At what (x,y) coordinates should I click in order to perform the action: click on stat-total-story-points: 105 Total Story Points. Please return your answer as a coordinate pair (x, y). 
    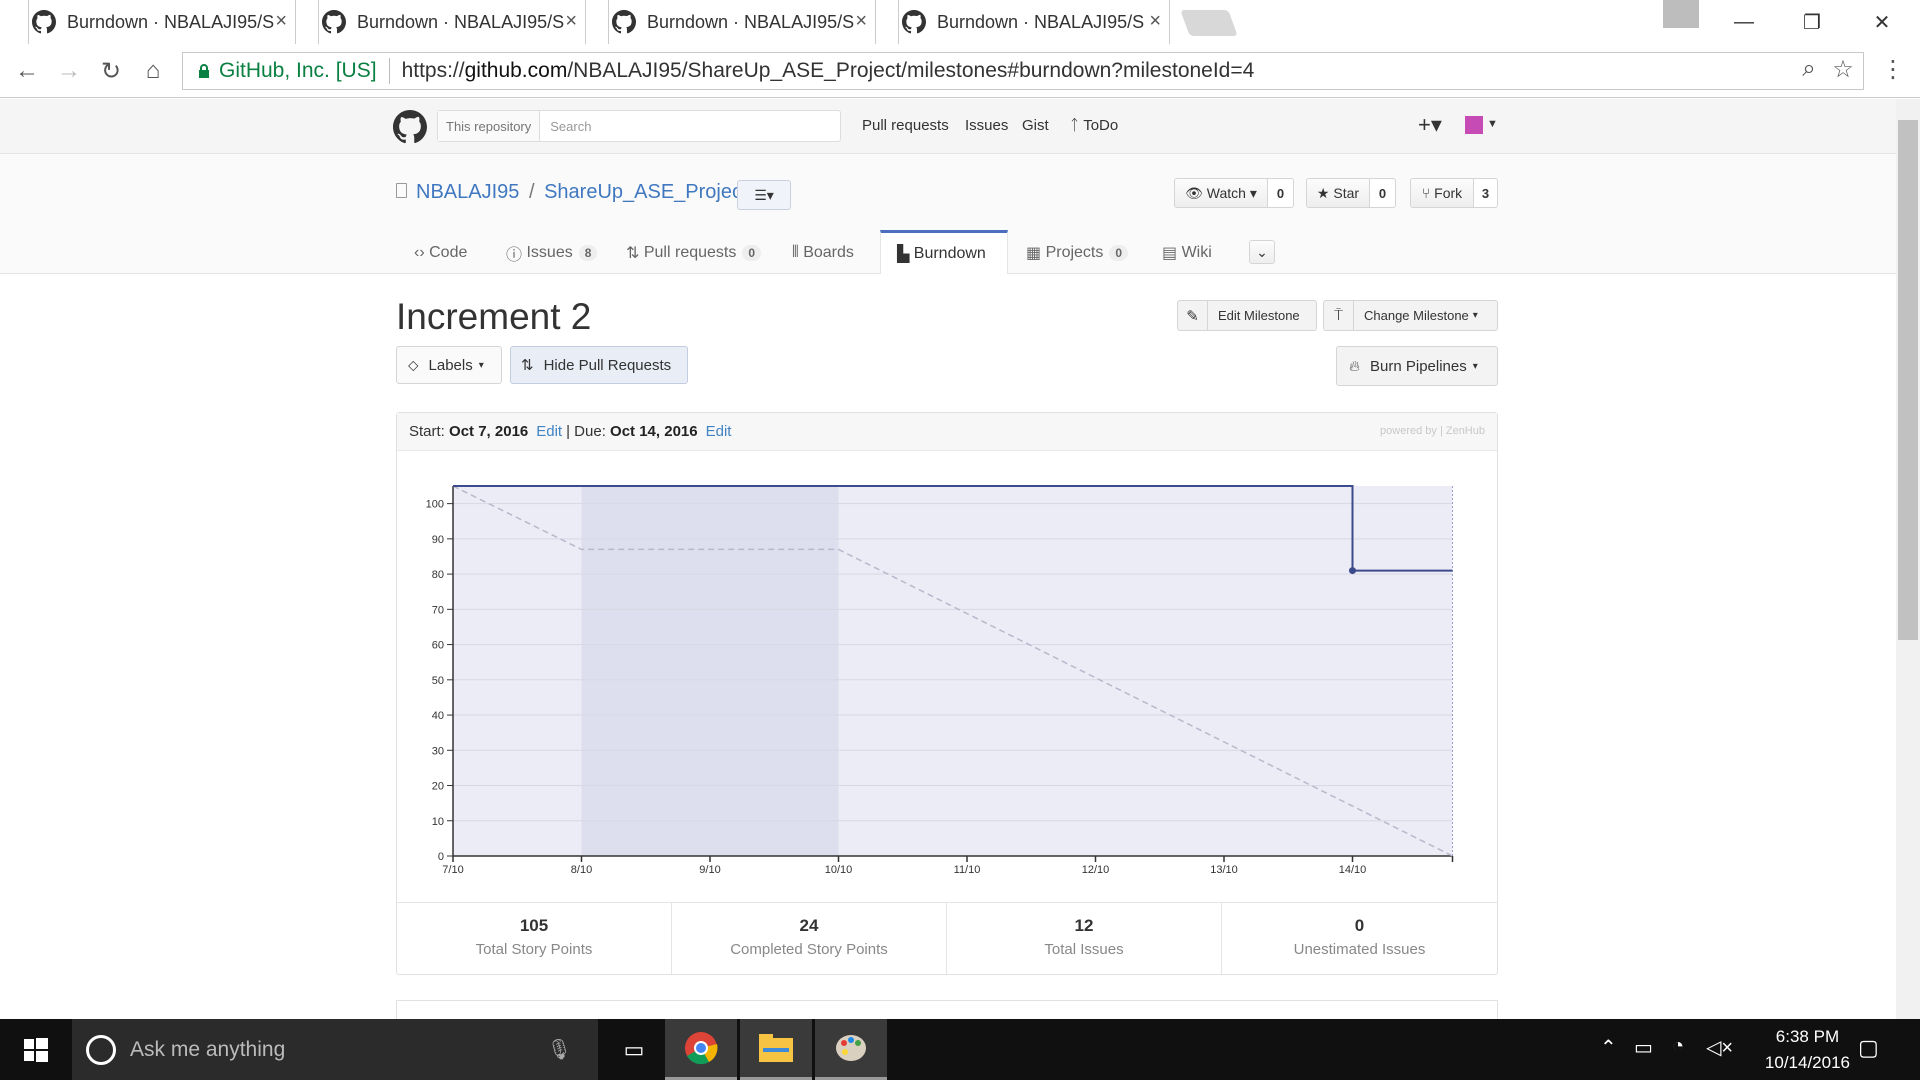
    Looking at the image, I should click on (534, 938).